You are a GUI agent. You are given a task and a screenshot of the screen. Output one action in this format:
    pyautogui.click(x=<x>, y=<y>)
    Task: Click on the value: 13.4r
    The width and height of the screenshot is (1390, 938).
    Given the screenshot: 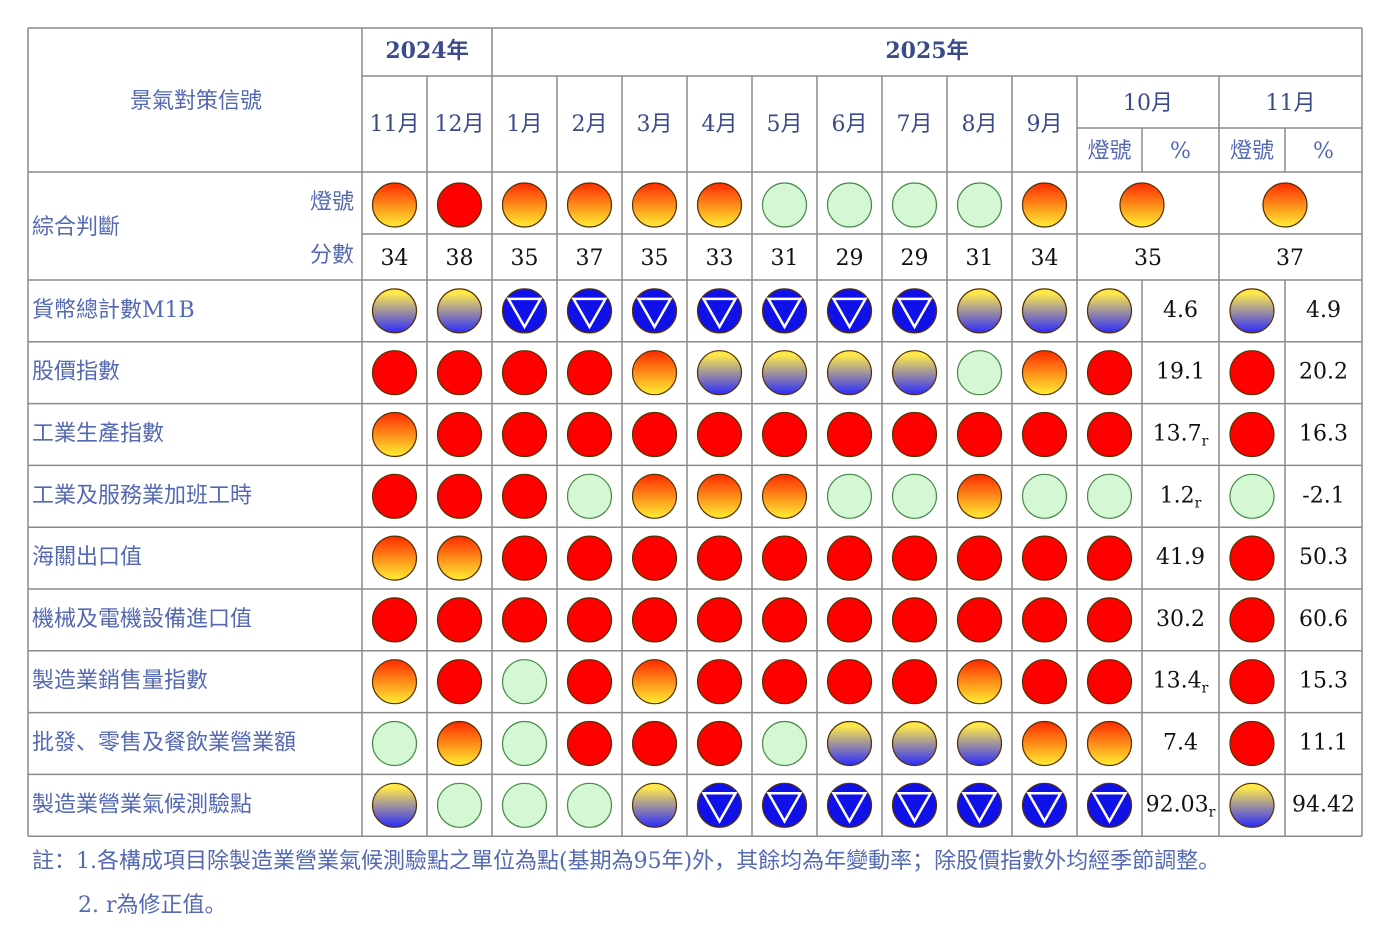 What is the action you would take?
    pyautogui.click(x=1181, y=683)
    